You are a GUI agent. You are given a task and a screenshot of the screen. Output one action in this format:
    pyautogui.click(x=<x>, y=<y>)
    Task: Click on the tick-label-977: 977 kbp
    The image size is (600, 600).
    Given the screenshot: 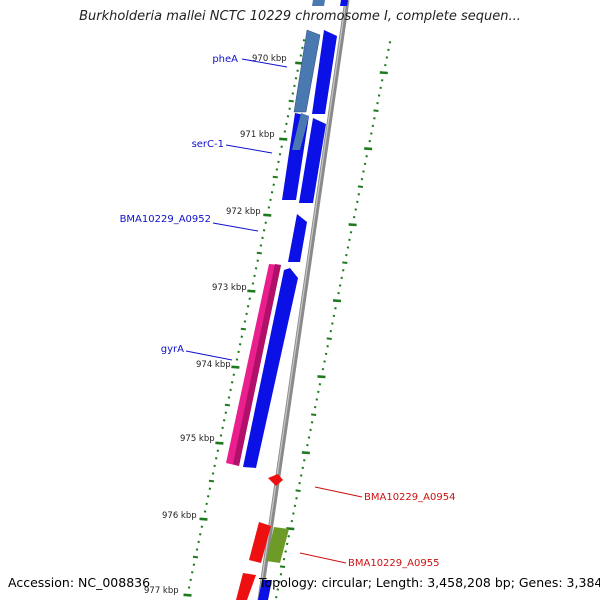 What is the action you would take?
    pyautogui.click(x=161, y=591)
    